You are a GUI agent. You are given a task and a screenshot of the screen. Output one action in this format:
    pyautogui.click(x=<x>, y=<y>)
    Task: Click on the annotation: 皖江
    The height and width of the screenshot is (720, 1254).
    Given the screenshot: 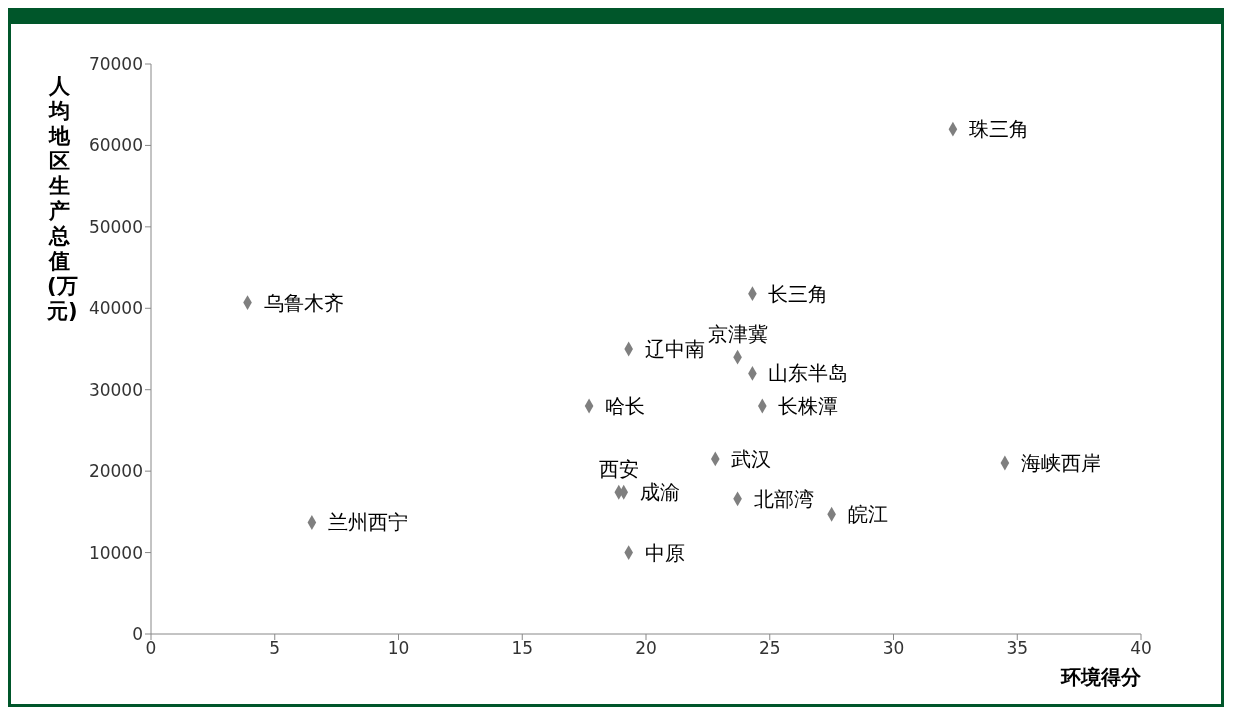 What is the action you would take?
    pyautogui.click(x=867, y=514)
    